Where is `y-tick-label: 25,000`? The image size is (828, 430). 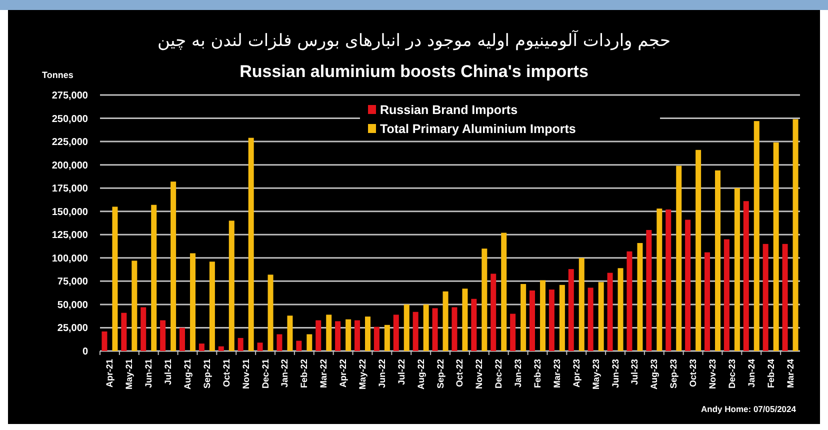 y-tick-label: 25,000 is located at coordinates (72, 328).